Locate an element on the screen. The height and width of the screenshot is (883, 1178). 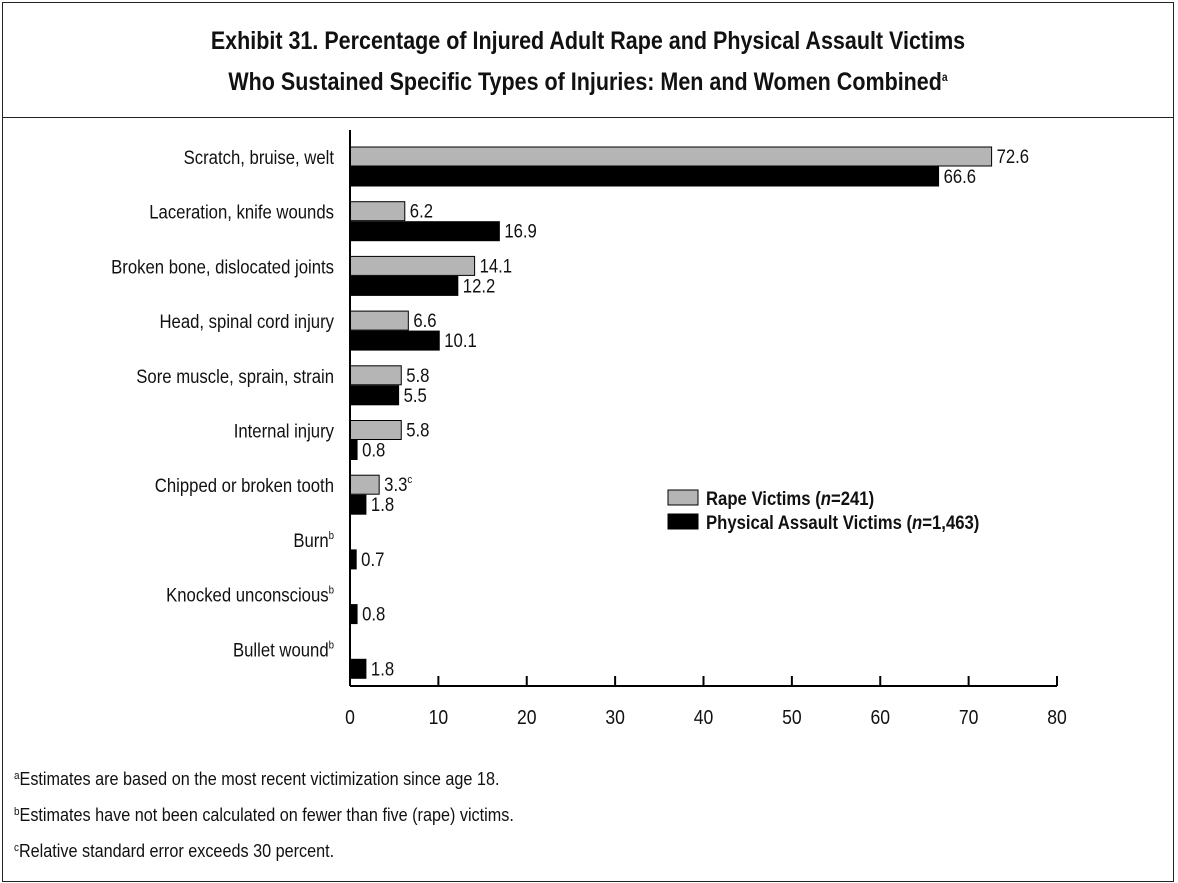
legend-label: Rape Victims (n=241) is located at coordinates (790, 498).